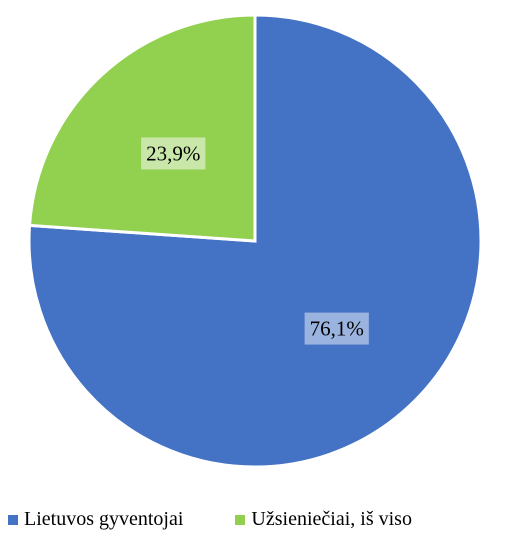  I want to click on legend-swatch-lietuvos-gyventojai, so click(13, 519).